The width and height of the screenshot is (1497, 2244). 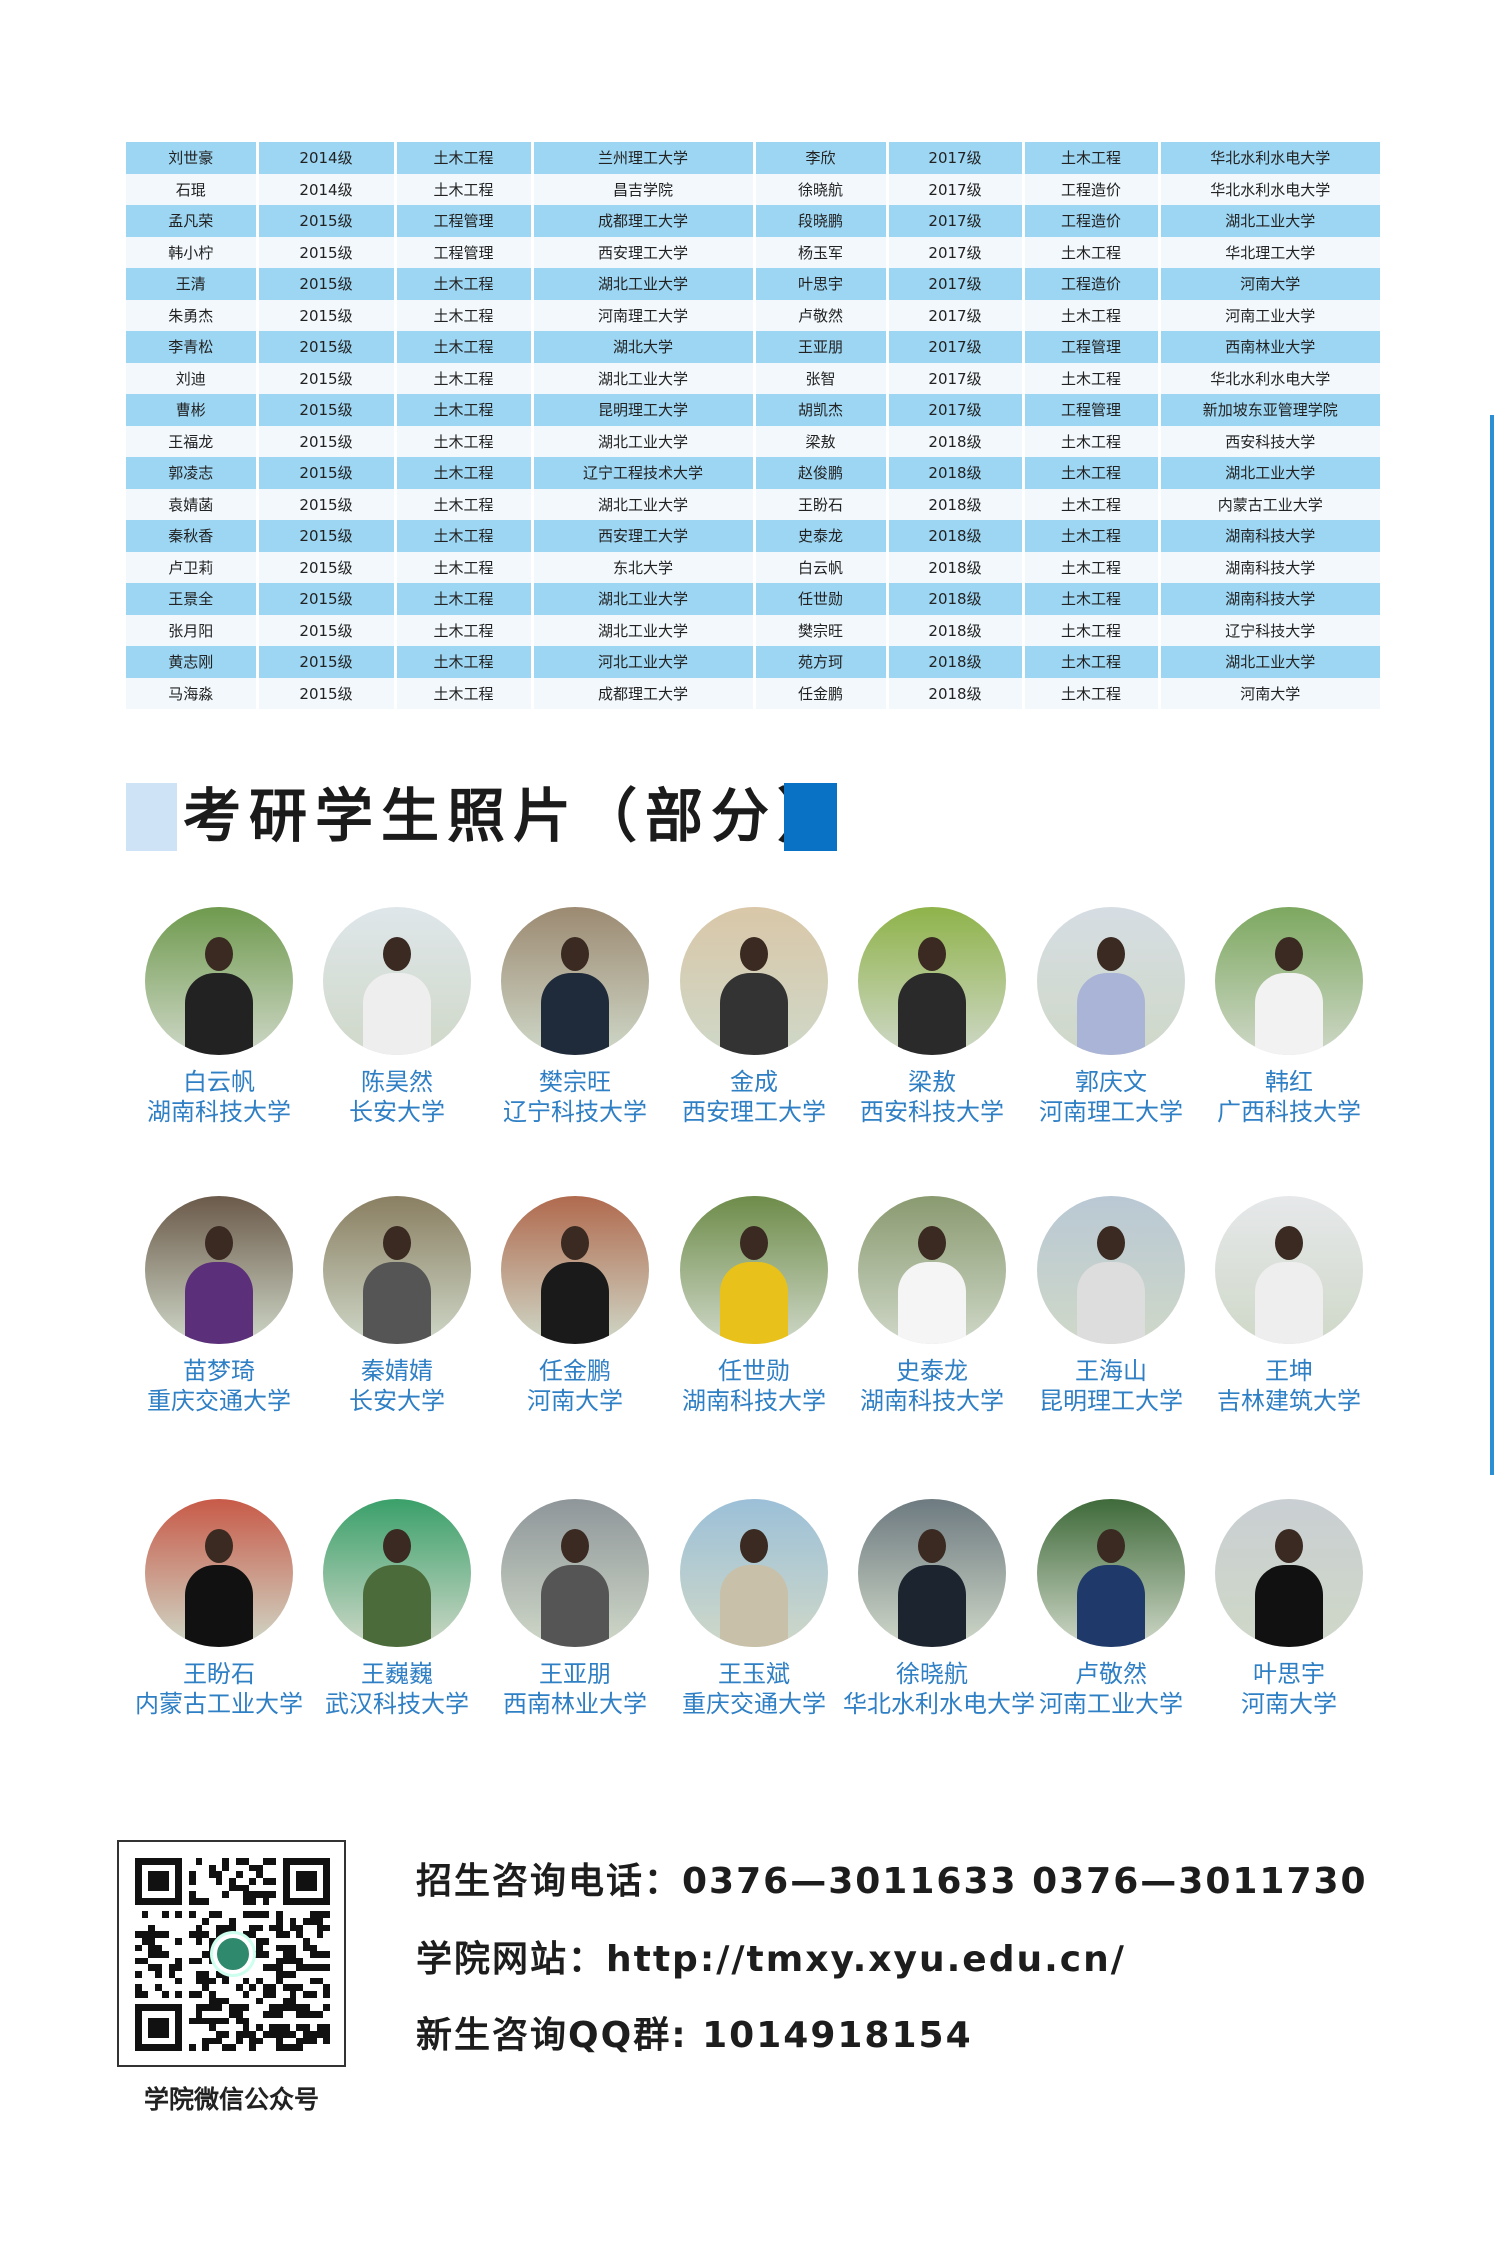 What do you see at coordinates (192, 473) in the screenshot?
I see `table-cell: 郭凌志` at bounding box center [192, 473].